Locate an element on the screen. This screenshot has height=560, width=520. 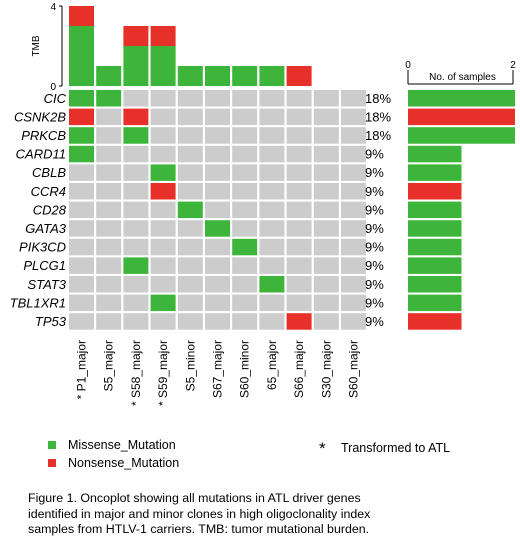
gene-percent-labels: 18% 18% 18% 9% 9% 9% 9% 9% 9% 9% 9% 9% 9% is located at coordinates (378, 210).